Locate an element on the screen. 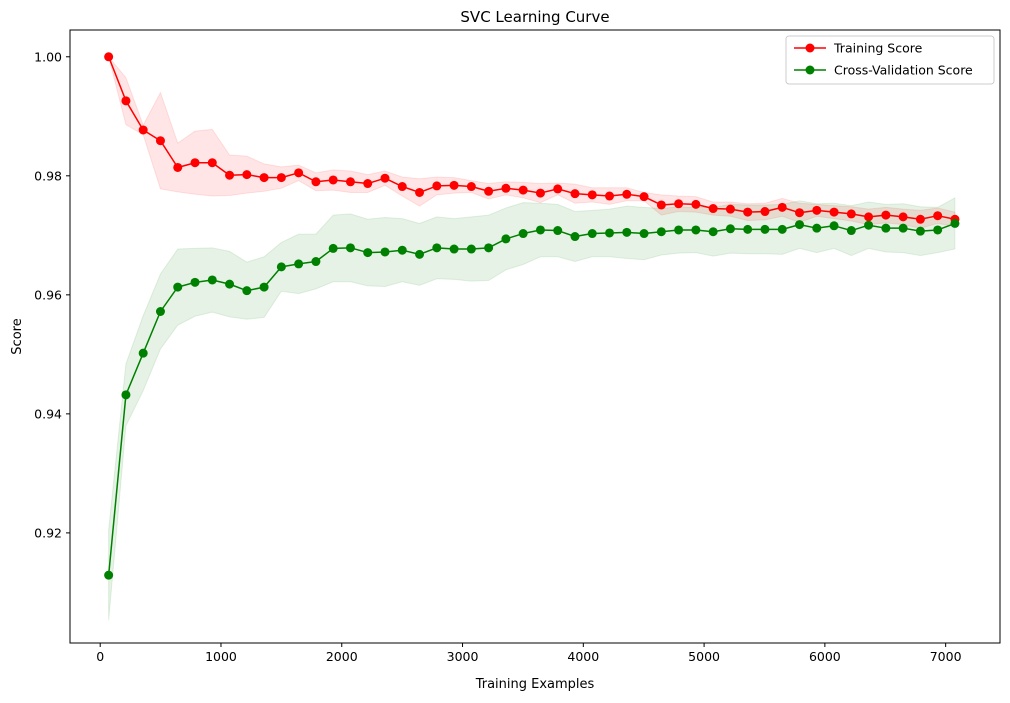 This screenshot has height=703, width=1010. x-tick-label: 3000 is located at coordinates (463, 656).